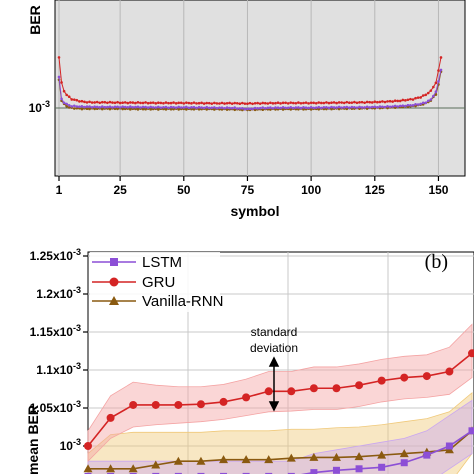 The height and width of the screenshot is (474, 474). What do you see at coordinates (436, 262) in the screenshot?
I see `panel-label-b: (b)` at bounding box center [436, 262].